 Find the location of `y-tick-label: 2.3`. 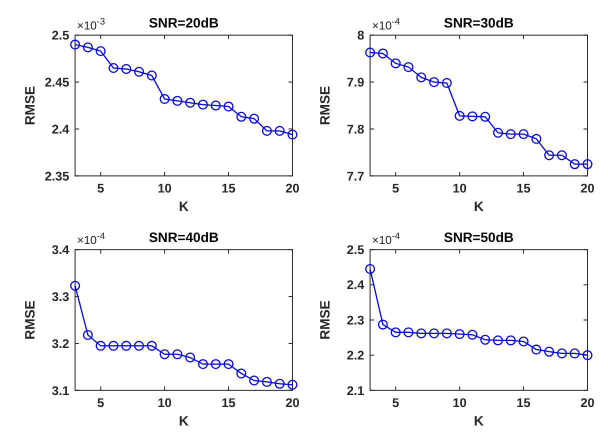

y-tick-label: 2.3 is located at coordinates (355, 320).